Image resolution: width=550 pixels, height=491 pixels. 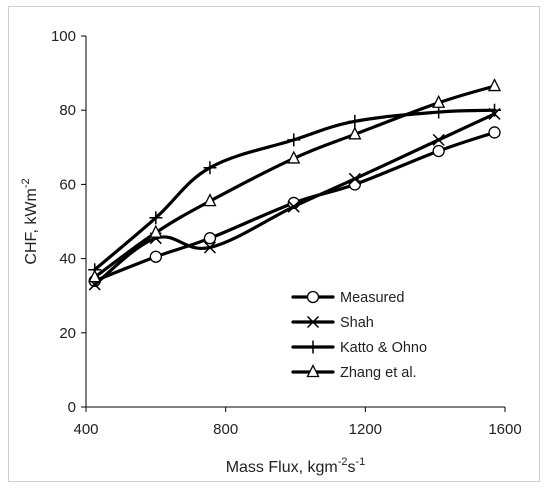 I want to click on legend-marker-plus, so click(x=313, y=347).